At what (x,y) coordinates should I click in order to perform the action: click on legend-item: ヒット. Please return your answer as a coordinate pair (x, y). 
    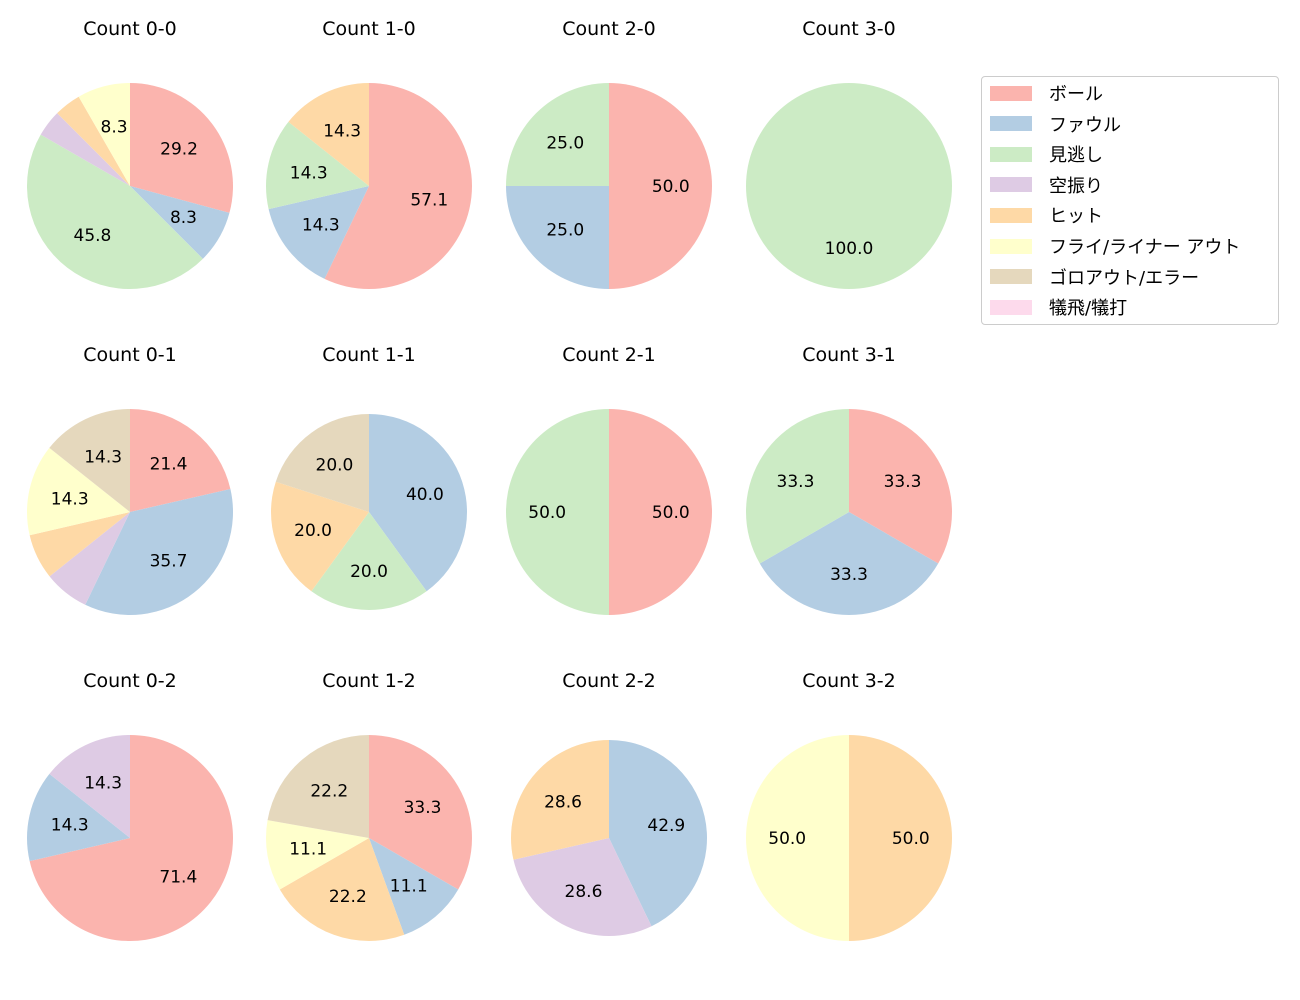
    Looking at the image, I should click on (1046, 216).